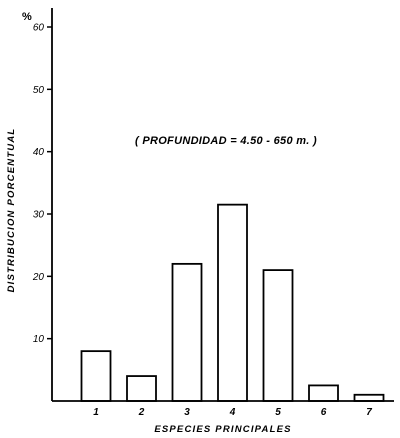  What do you see at coordinates (38, 277) in the screenshot?
I see `y-tick-label: 20` at bounding box center [38, 277].